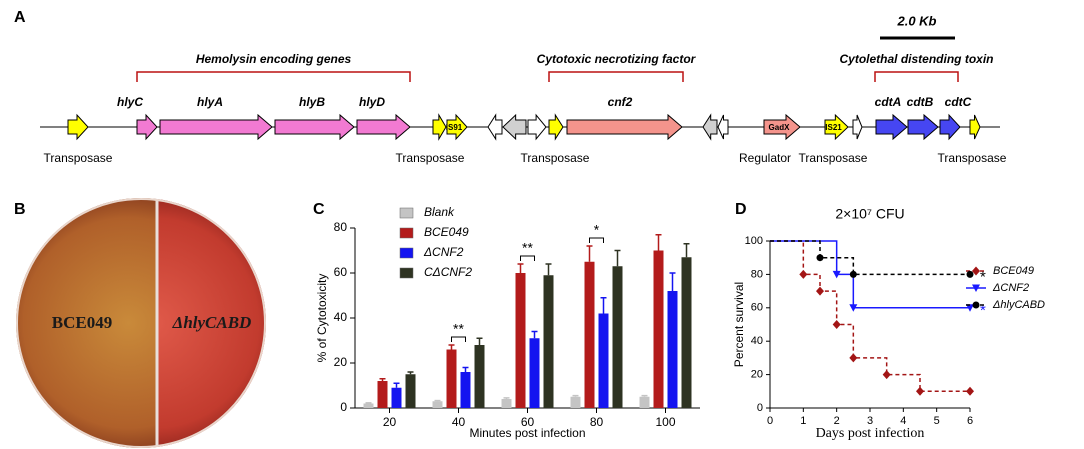  What do you see at coordinates (527, 248) in the screenshot?
I see `significance-label: **` at bounding box center [527, 248].